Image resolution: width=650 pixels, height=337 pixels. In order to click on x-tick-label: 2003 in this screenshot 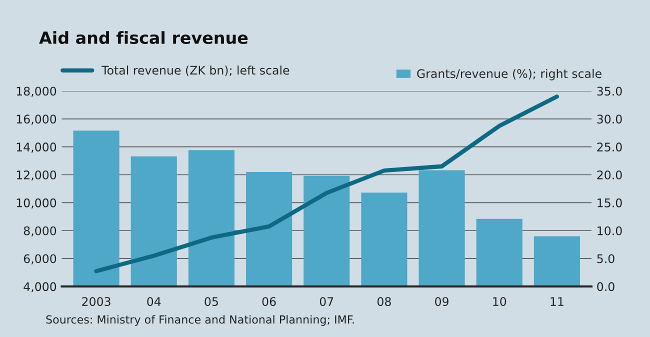, I will do `click(96, 301)`.